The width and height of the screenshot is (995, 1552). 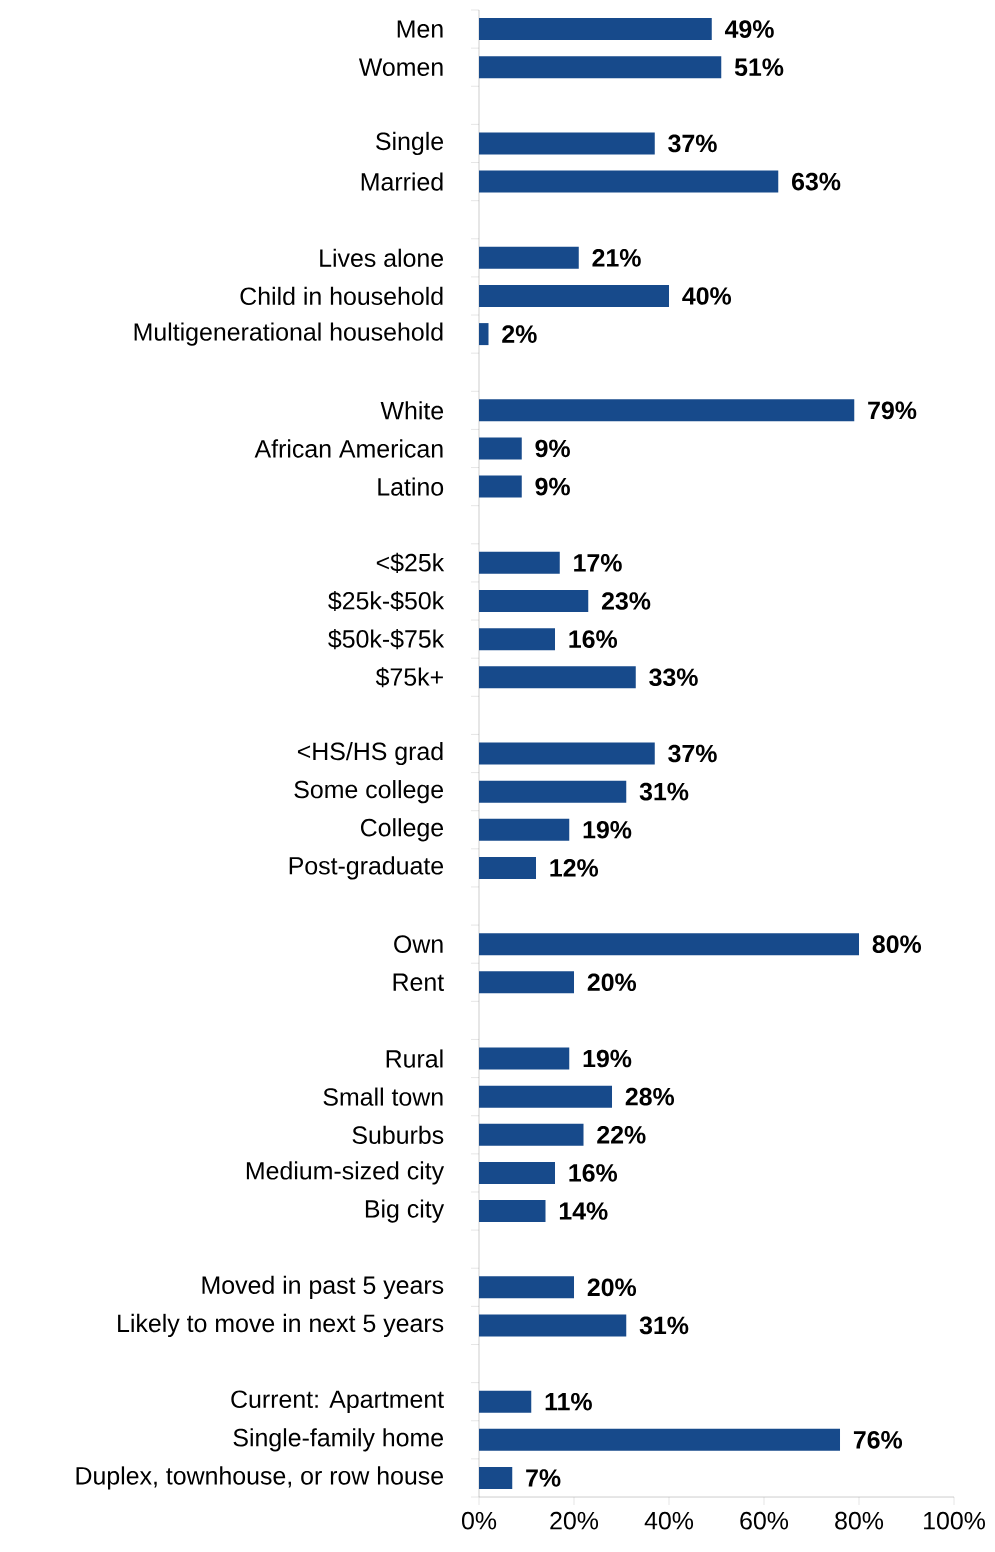 I want to click on data-label: 11%, so click(x=568, y=1401).